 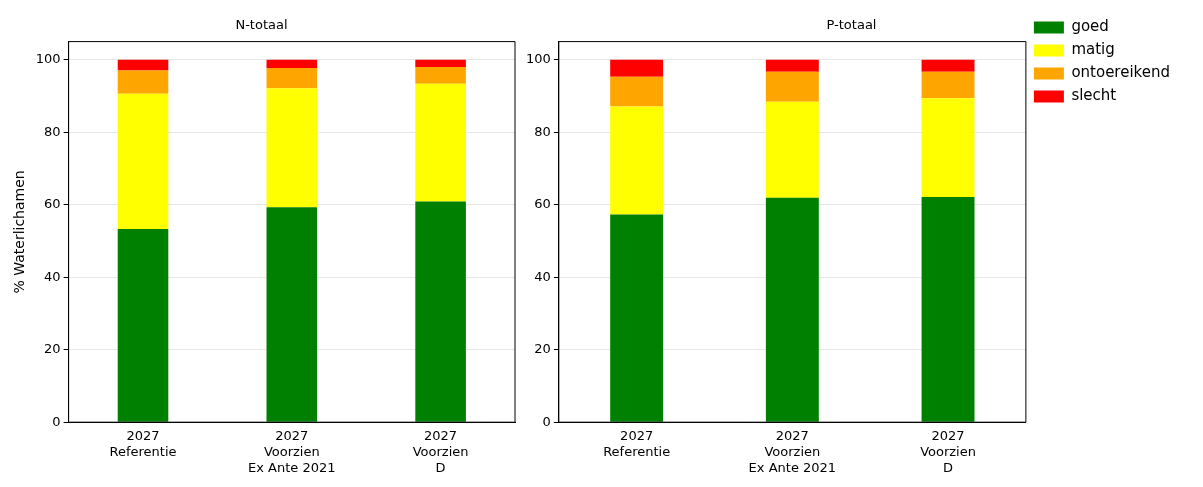 I want to click on chart-title: N-totaal, so click(x=261, y=25).